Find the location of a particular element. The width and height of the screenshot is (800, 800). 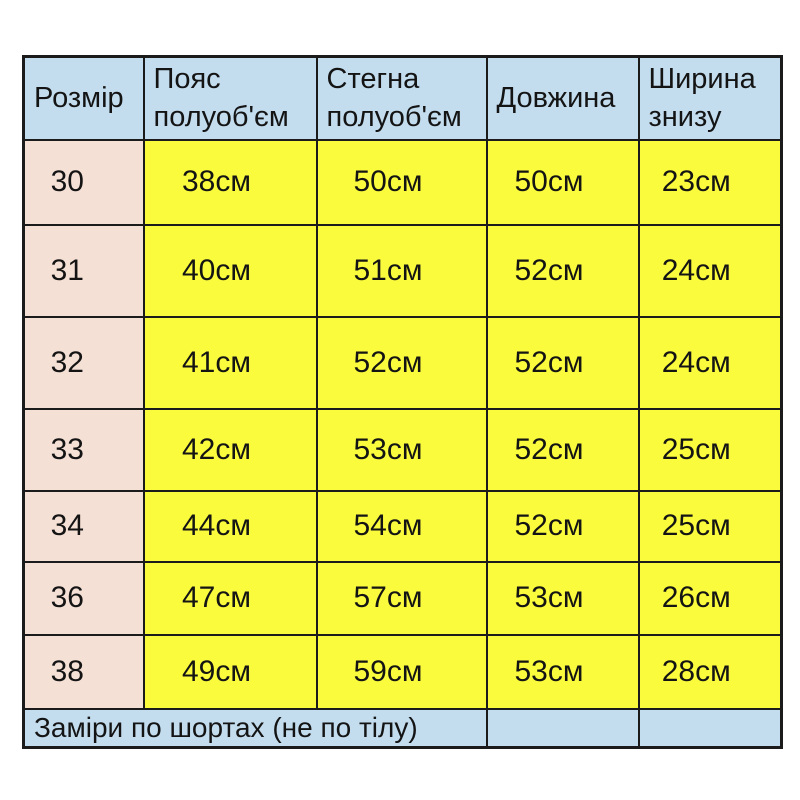

waist-cell: 40см is located at coordinates (230, 270).